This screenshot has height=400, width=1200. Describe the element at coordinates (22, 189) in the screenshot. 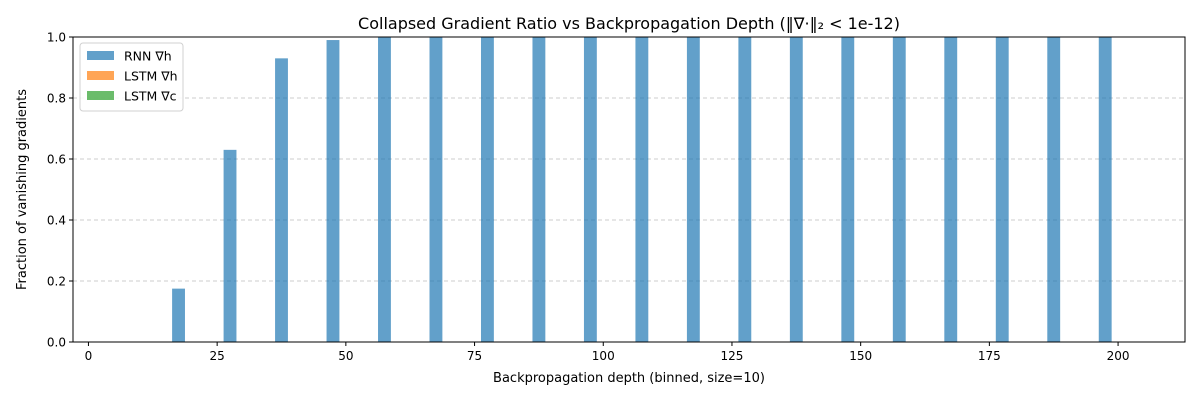

I see `y-axis-label: Fraction of vanishing gradients` at that location.